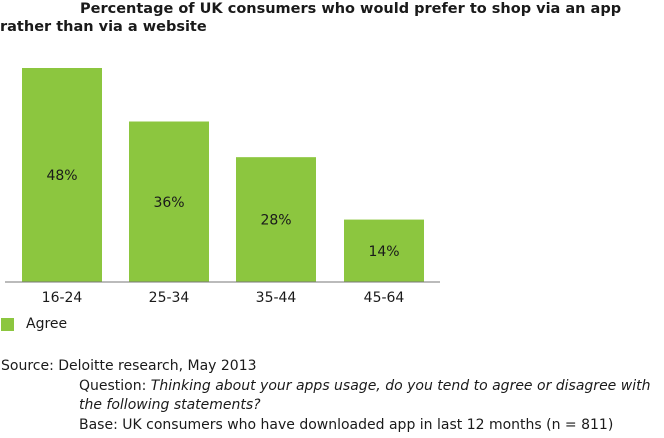 This screenshot has height=438, width=664. What do you see at coordinates (47, 324) in the screenshot?
I see `legend-label: Agree` at bounding box center [47, 324].